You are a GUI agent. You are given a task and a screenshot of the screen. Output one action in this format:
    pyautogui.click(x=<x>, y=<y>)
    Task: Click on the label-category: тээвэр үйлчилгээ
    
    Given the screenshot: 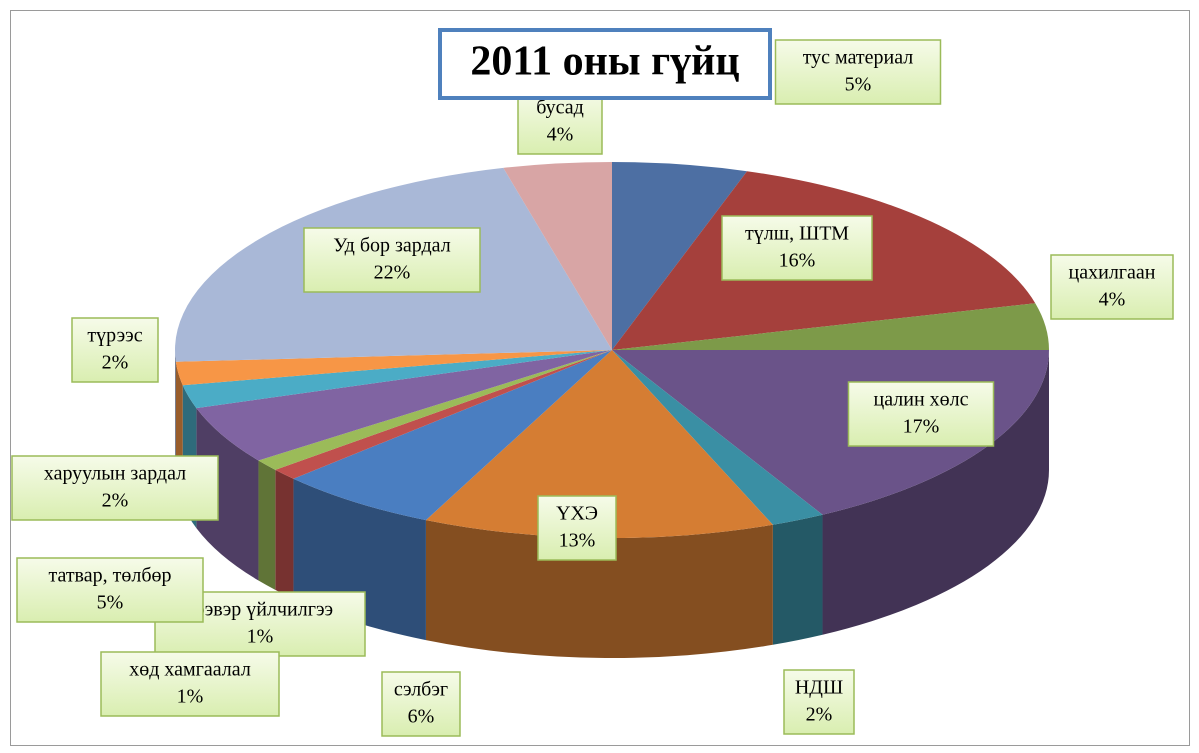 What is the action you would take?
    pyautogui.click(x=260, y=610)
    